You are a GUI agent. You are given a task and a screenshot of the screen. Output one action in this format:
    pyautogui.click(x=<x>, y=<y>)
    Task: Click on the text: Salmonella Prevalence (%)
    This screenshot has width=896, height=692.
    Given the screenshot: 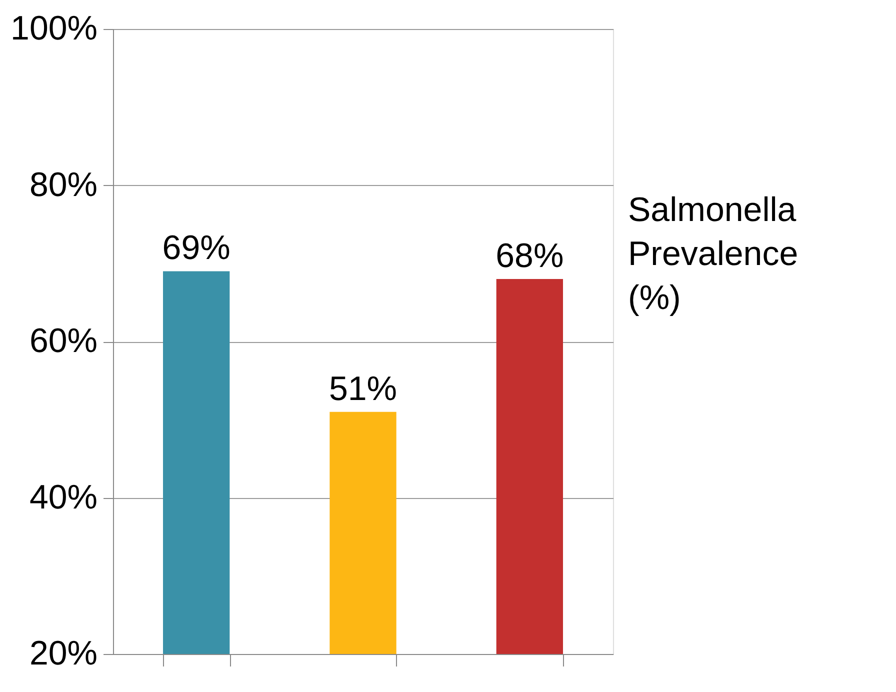 What is the action you would take?
    pyautogui.click(x=713, y=254)
    